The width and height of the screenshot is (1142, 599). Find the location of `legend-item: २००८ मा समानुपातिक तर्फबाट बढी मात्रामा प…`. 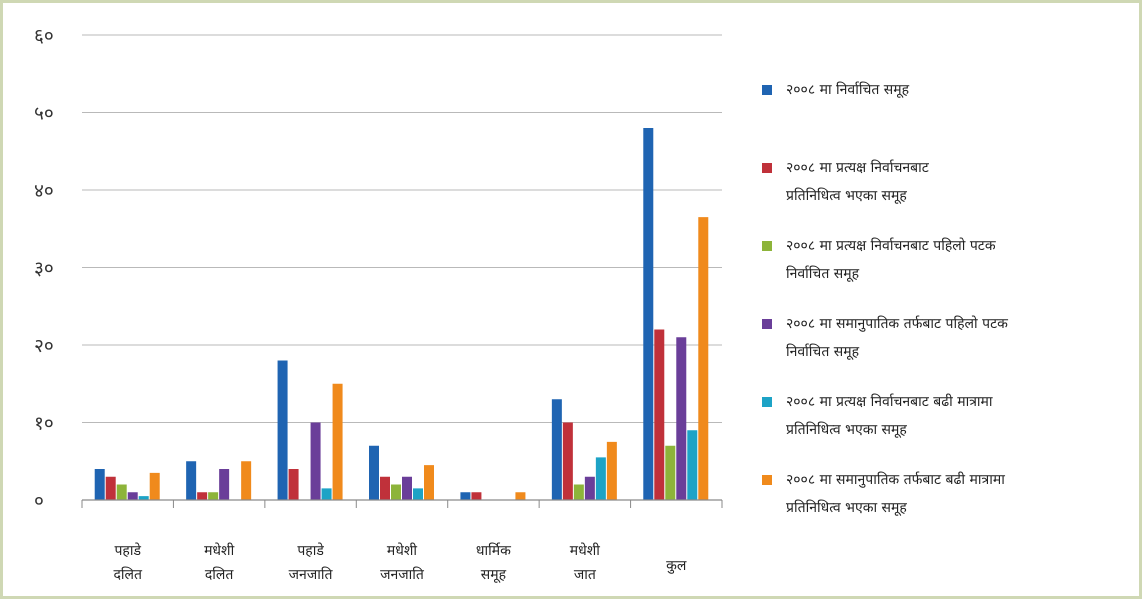

legend-item: २००८ मा समानुपातिक तर्फबाट बढी मात्रामा प… is located at coordinates (947, 505).